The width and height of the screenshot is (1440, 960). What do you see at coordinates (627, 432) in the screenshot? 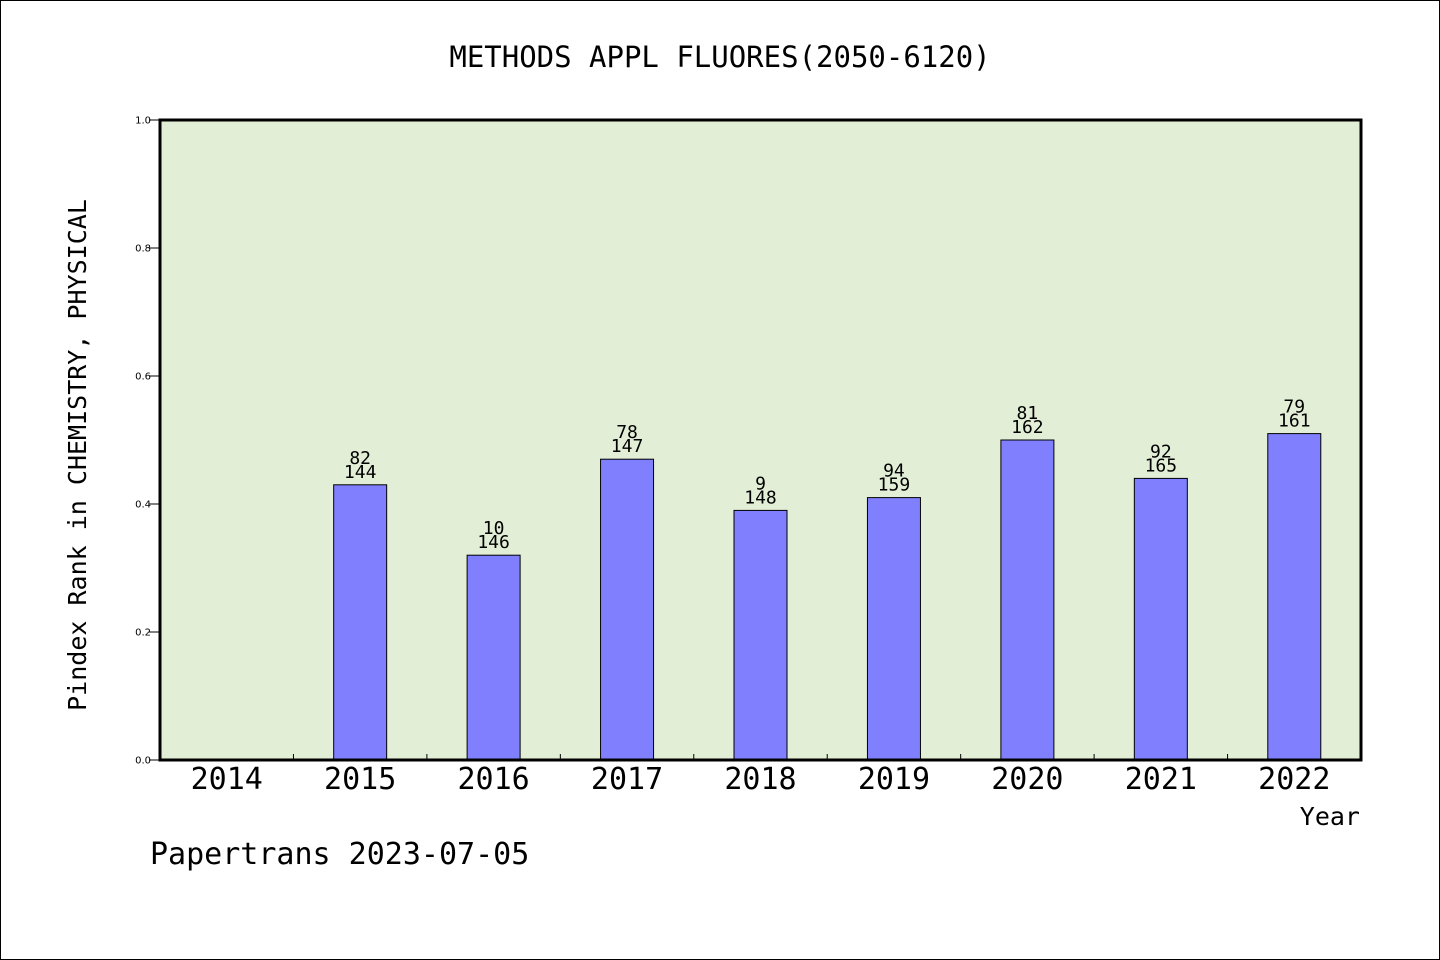
I see `bar-rank-label: 78` at bounding box center [627, 432].